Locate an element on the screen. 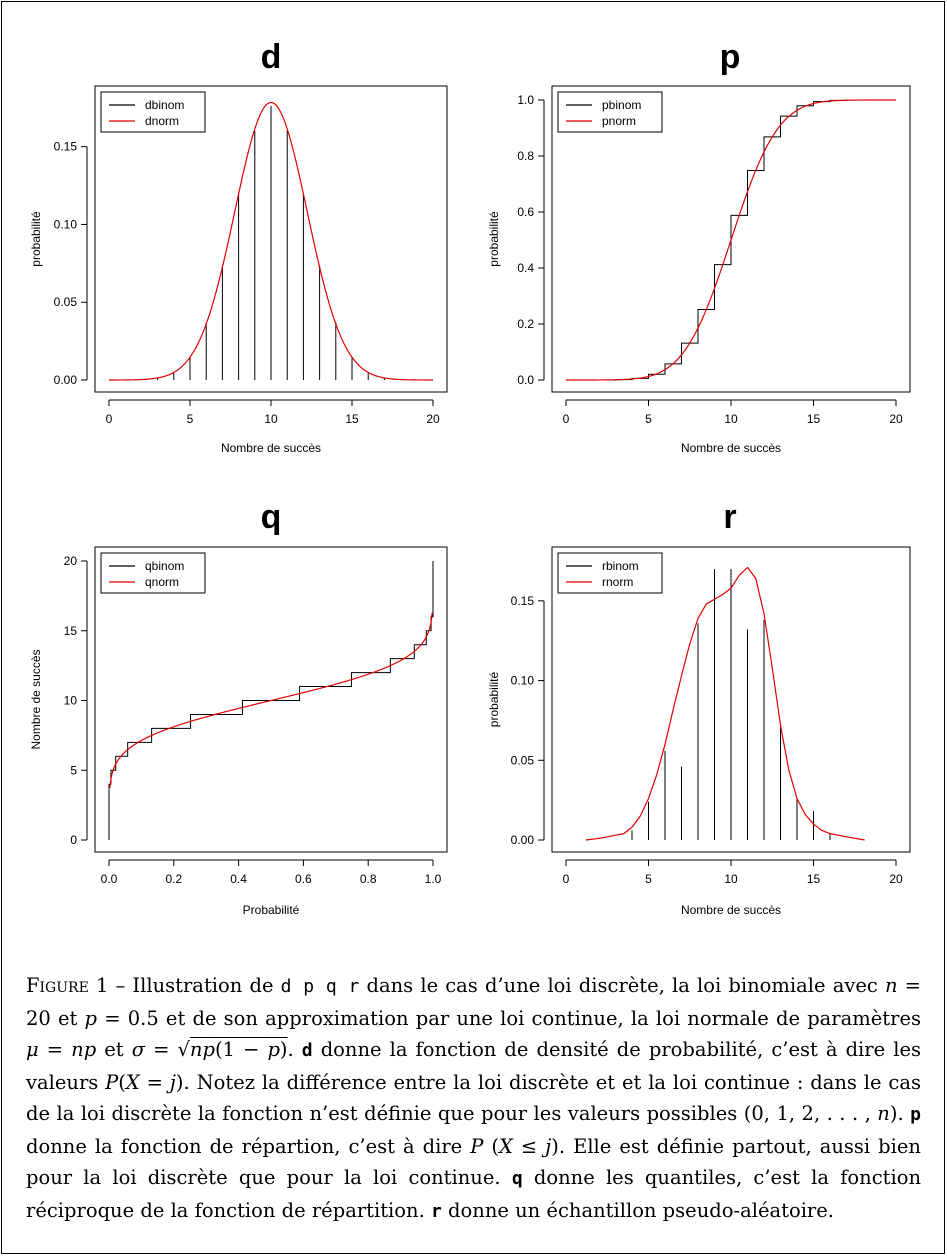  series-qnorm is located at coordinates (271, 700).